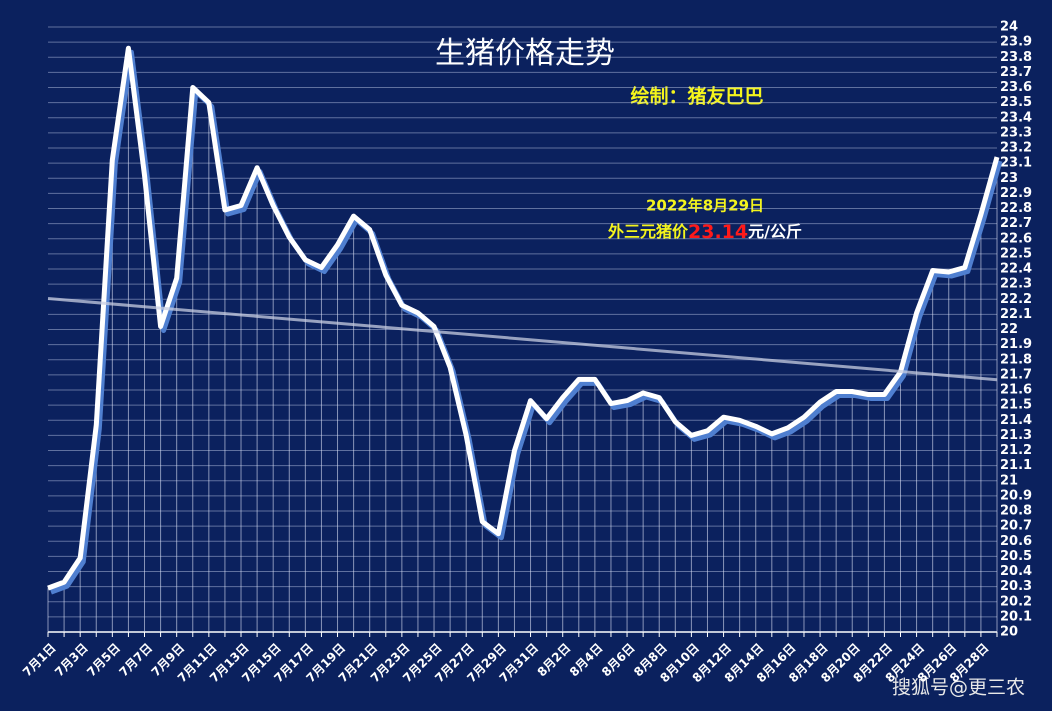 The width and height of the screenshot is (1052, 711). I want to click on y-tick-label: 21.8, so click(1016, 359).